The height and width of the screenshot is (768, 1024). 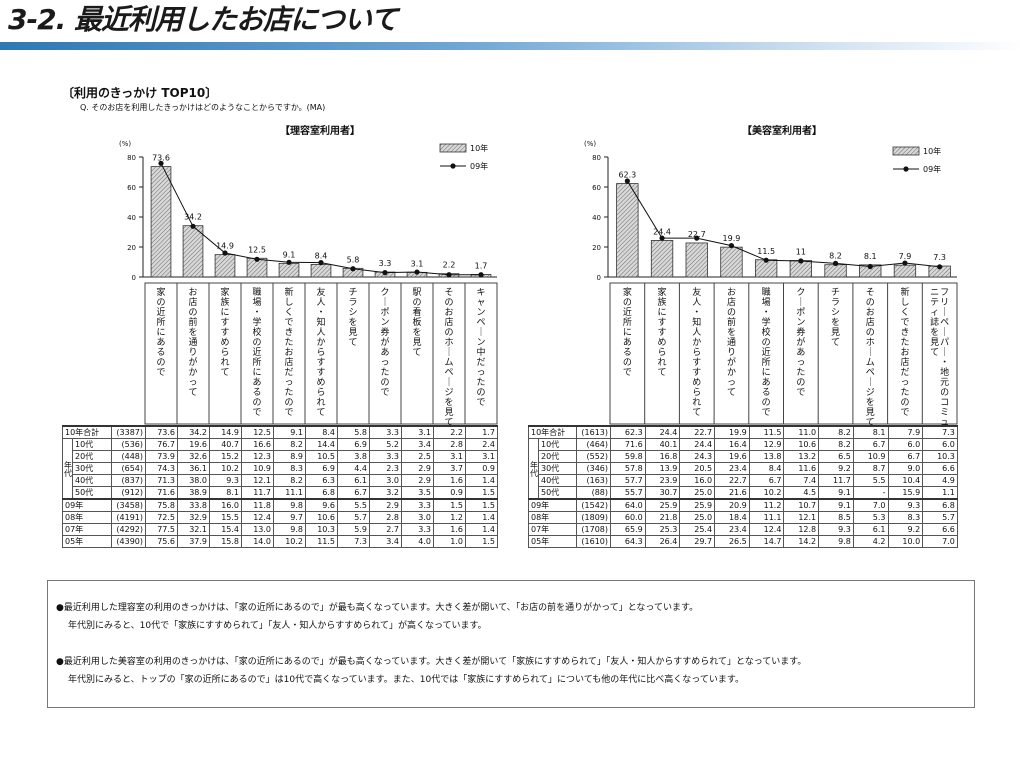 I want to click on table-cell: 6.6, so click(x=940, y=468).